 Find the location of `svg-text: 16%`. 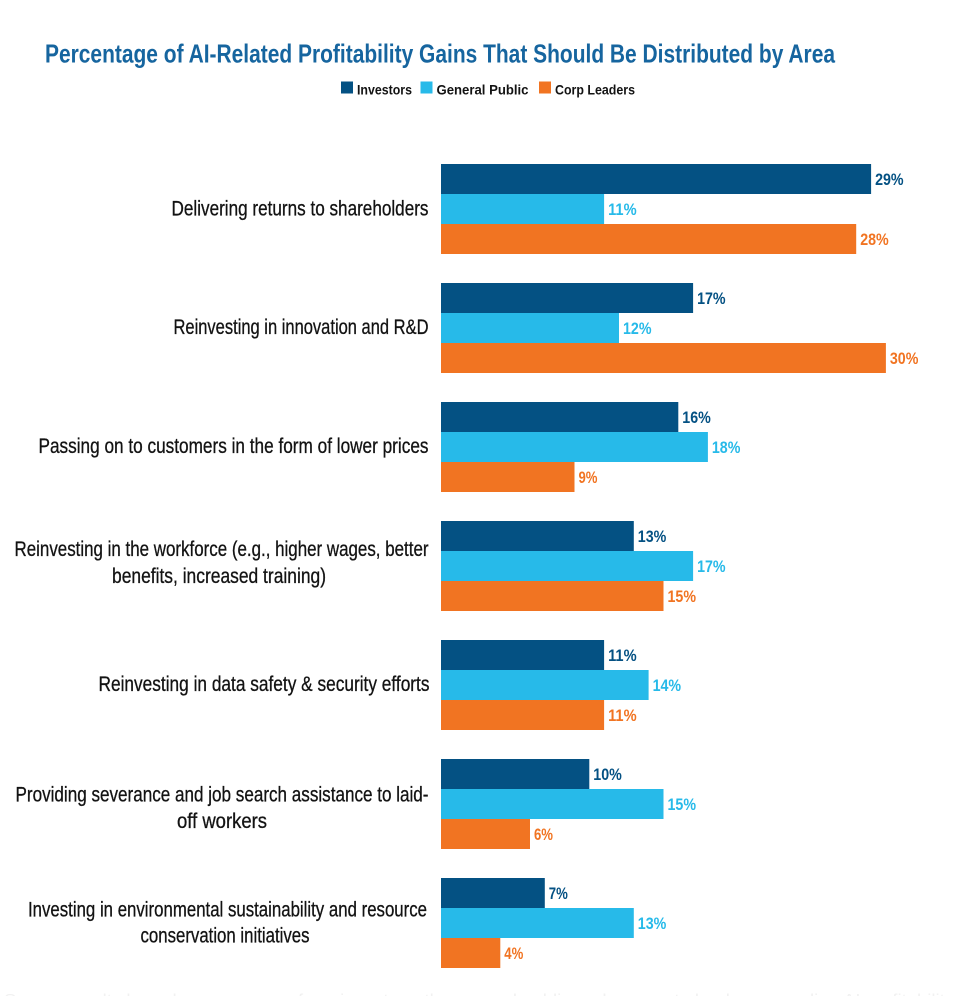

svg-text: 16% is located at coordinates (696, 417).